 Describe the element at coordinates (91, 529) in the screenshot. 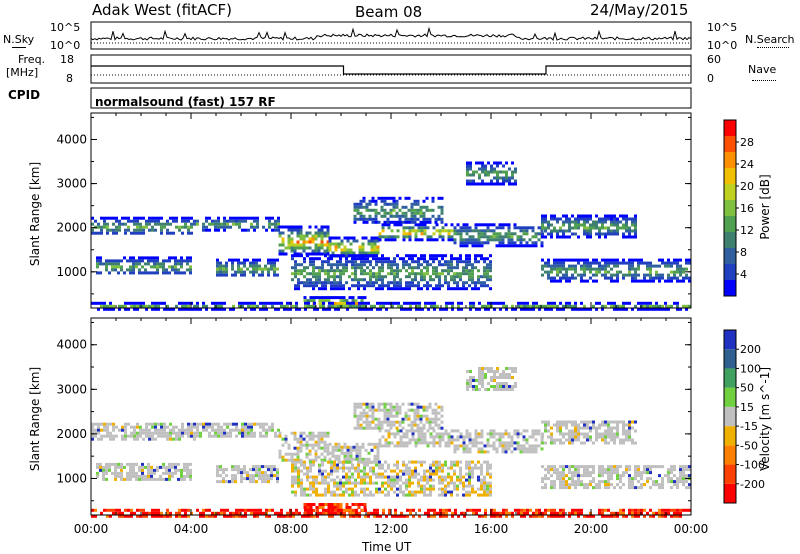

I see `xtick-label-0: 00:00` at that location.